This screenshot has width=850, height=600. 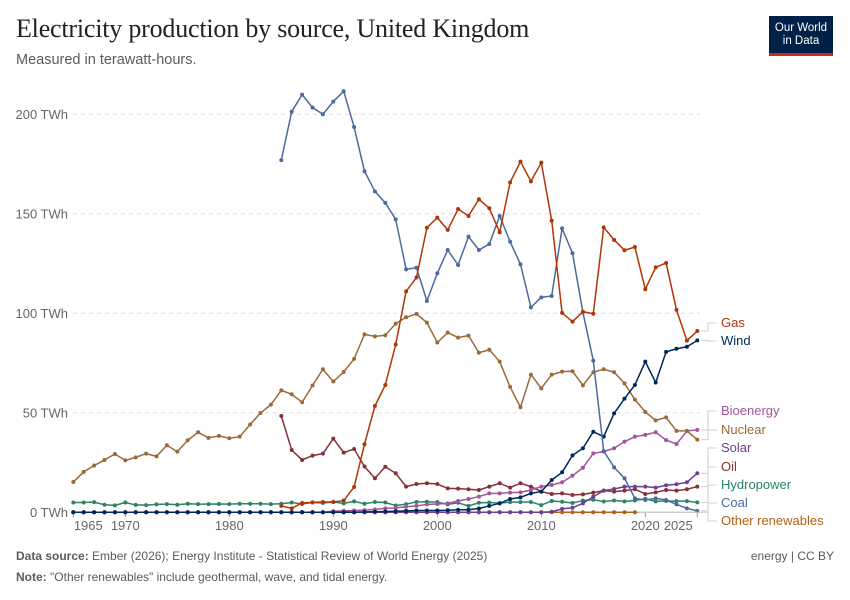 I want to click on legend-label-wind: Wind, so click(x=736, y=340).